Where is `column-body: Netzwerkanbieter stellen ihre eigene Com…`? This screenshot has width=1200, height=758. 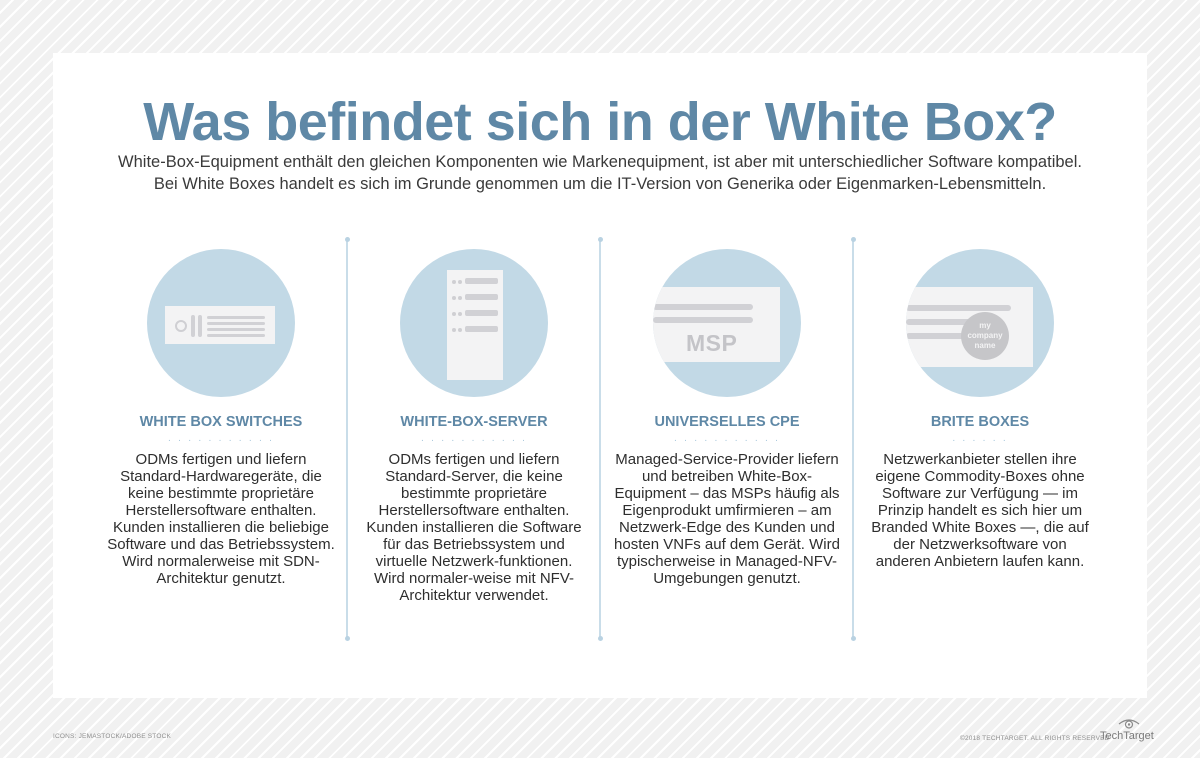
column-body: Netzwerkanbieter stellen ihre eigene Com… is located at coordinates (980, 510).